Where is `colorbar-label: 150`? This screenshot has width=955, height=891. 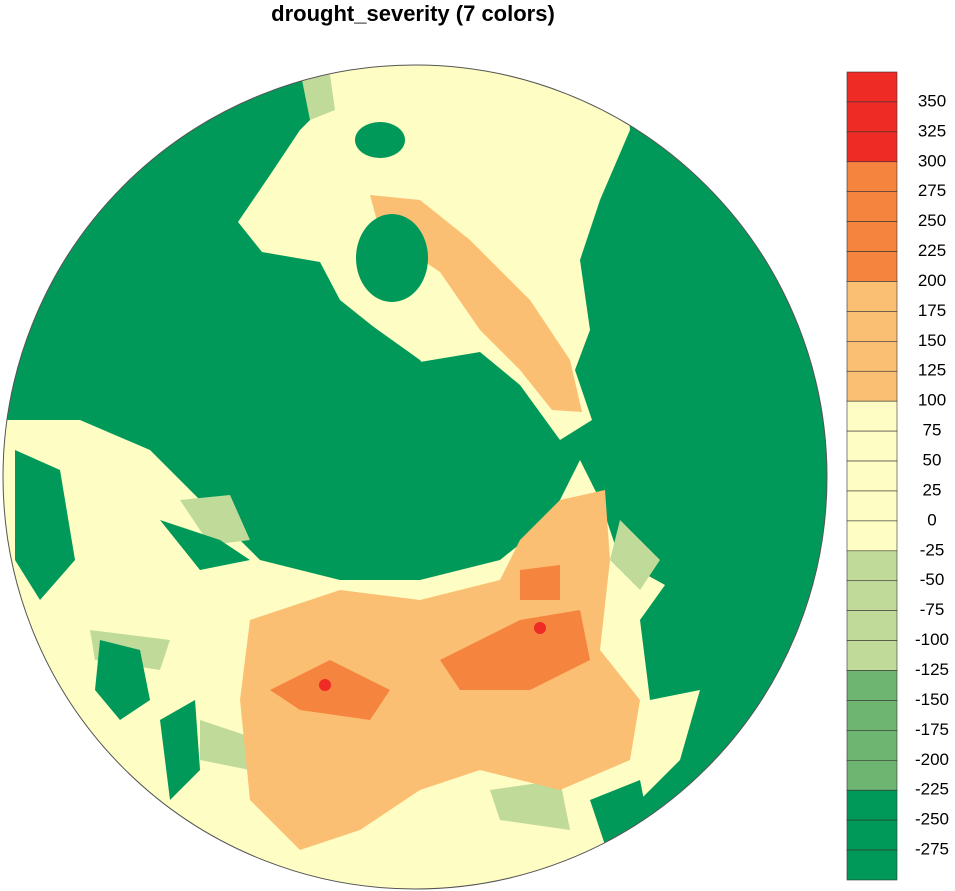
colorbar-label: 150 is located at coordinates (932, 340).